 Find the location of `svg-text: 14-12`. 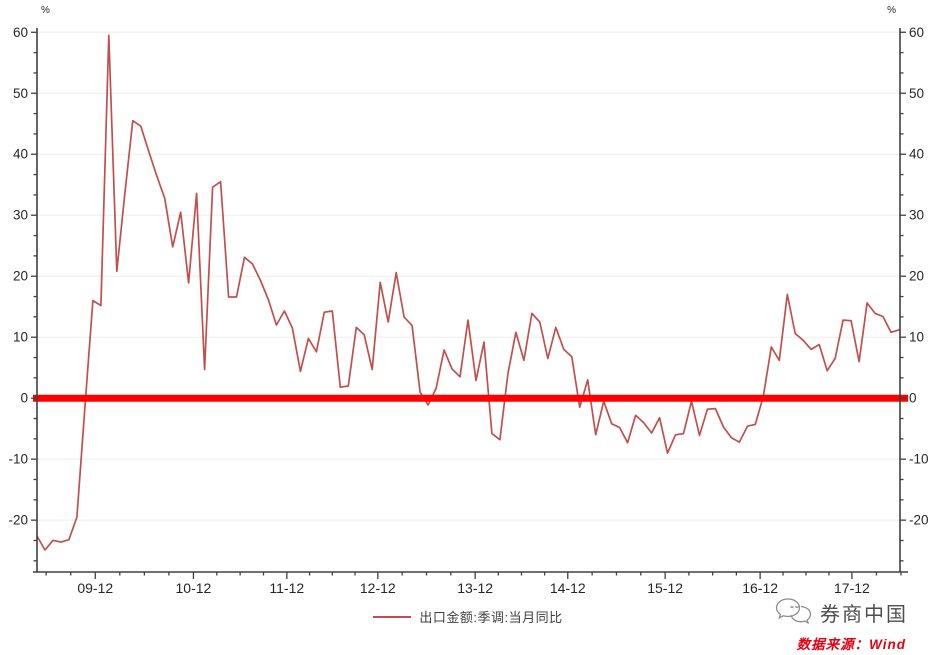

svg-text: 14-12 is located at coordinates (568, 588).